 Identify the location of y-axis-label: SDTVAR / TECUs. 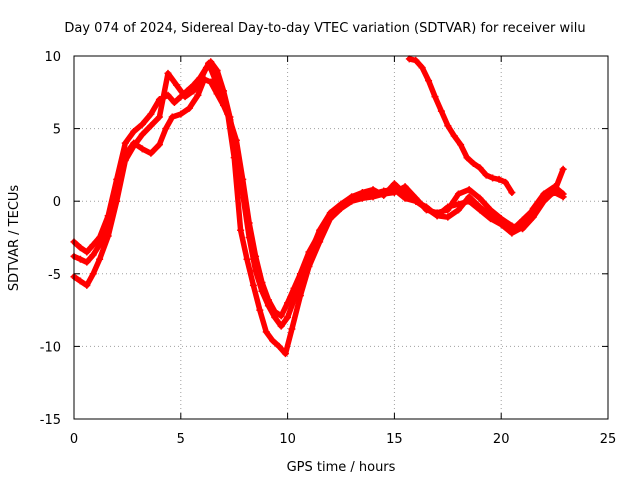
(14, 238).